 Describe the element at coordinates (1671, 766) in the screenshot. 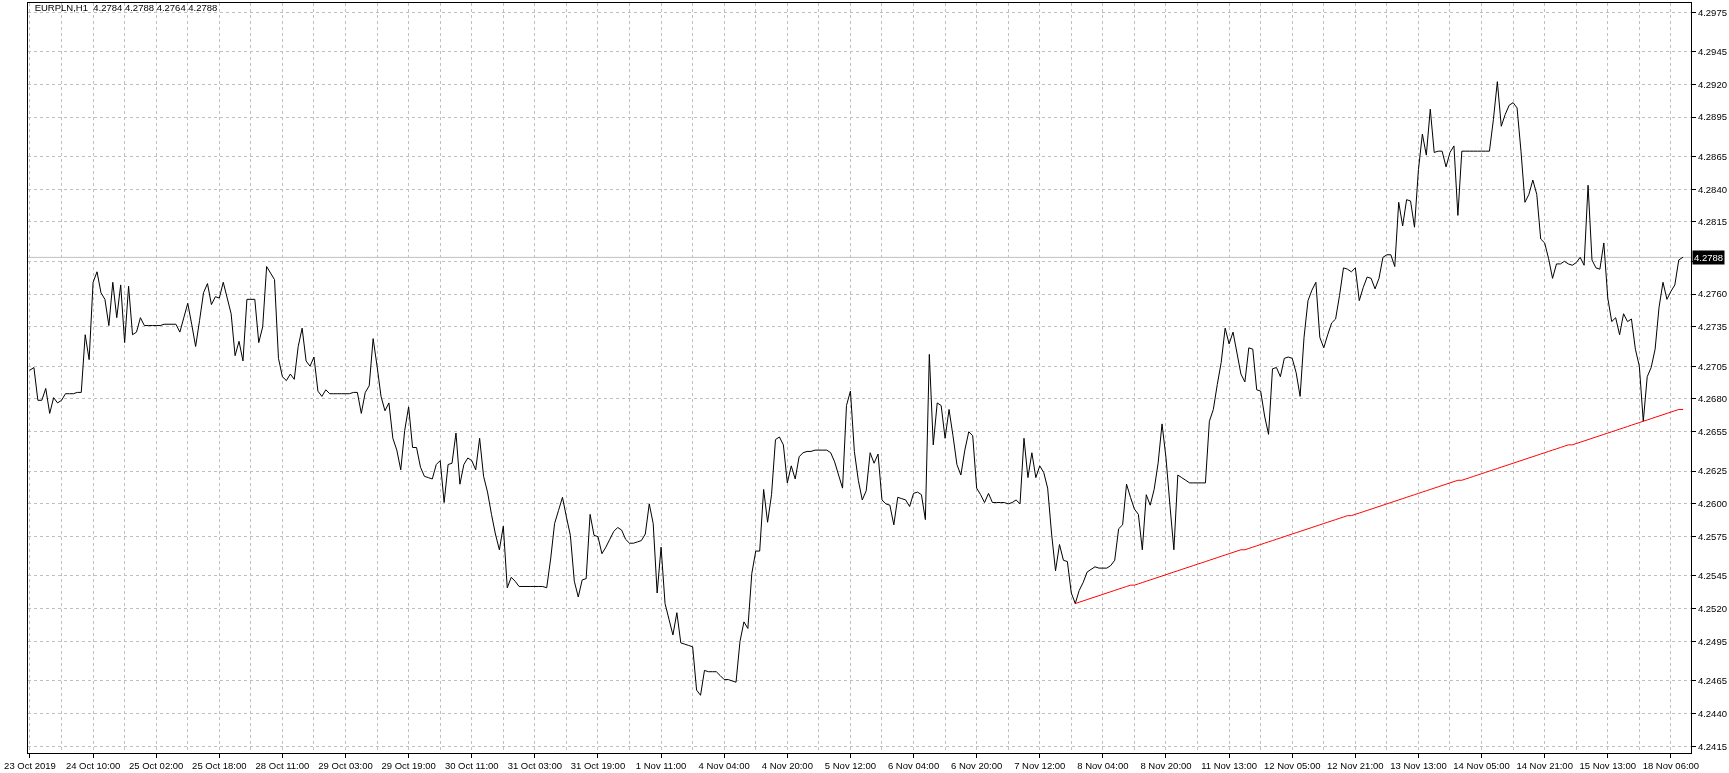

I see `x-tick-label: 18 Nov 06:00` at that location.